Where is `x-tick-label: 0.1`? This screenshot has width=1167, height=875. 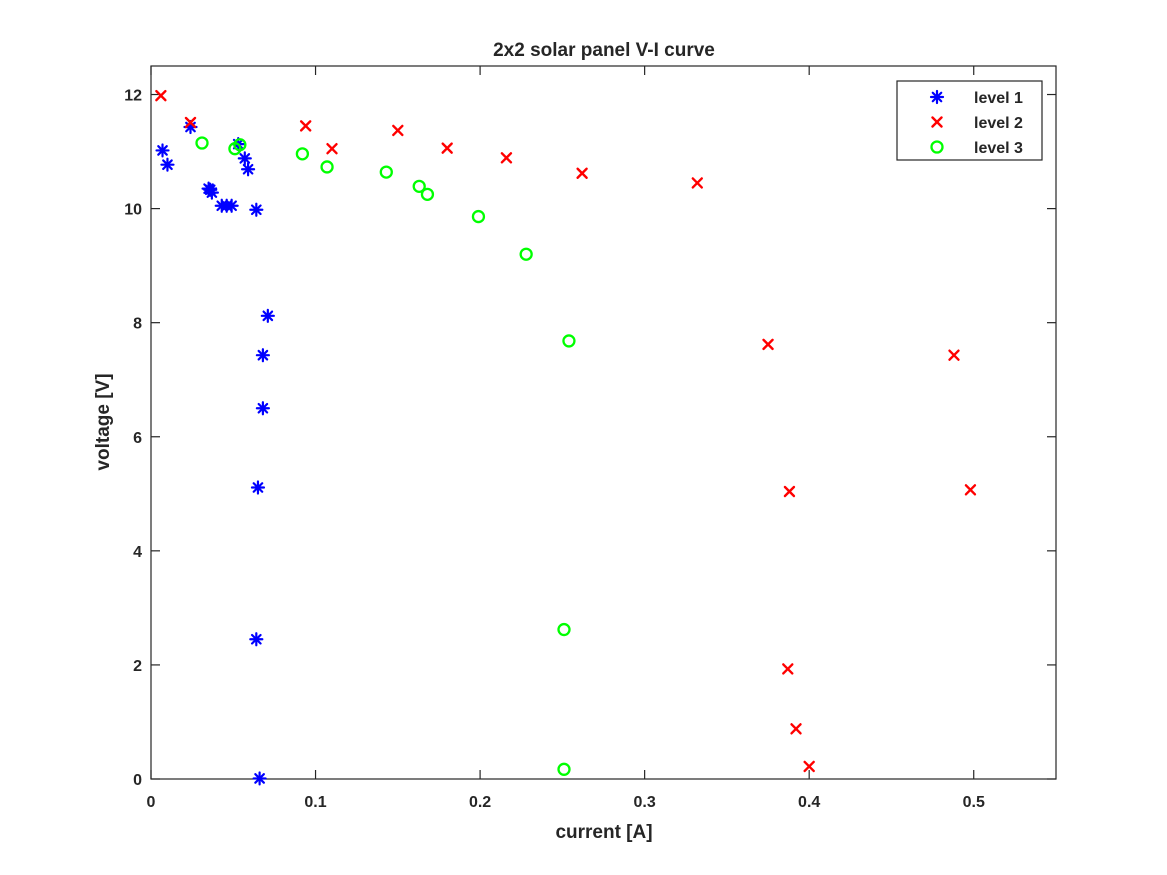
x-tick-label: 0.1 is located at coordinates (315, 802).